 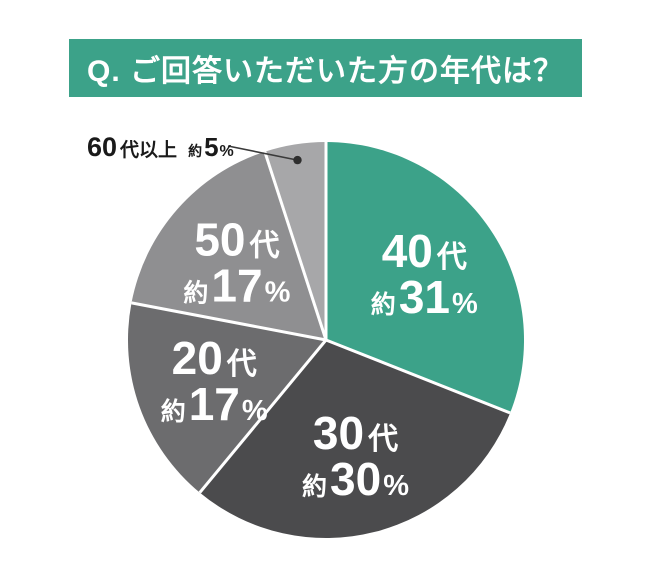 What do you see at coordinates (297, 160) in the screenshot?
I see `callout-dot` at bounding box center [297, 160].